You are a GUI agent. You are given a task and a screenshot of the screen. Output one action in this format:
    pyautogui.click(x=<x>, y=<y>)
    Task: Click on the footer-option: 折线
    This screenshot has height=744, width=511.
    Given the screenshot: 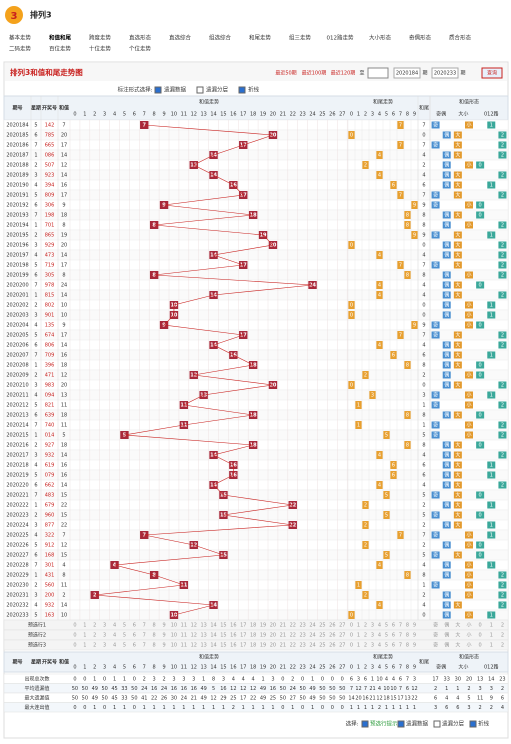 What is the action you would take?
    pyautogui.click(x=484, y=724)
    